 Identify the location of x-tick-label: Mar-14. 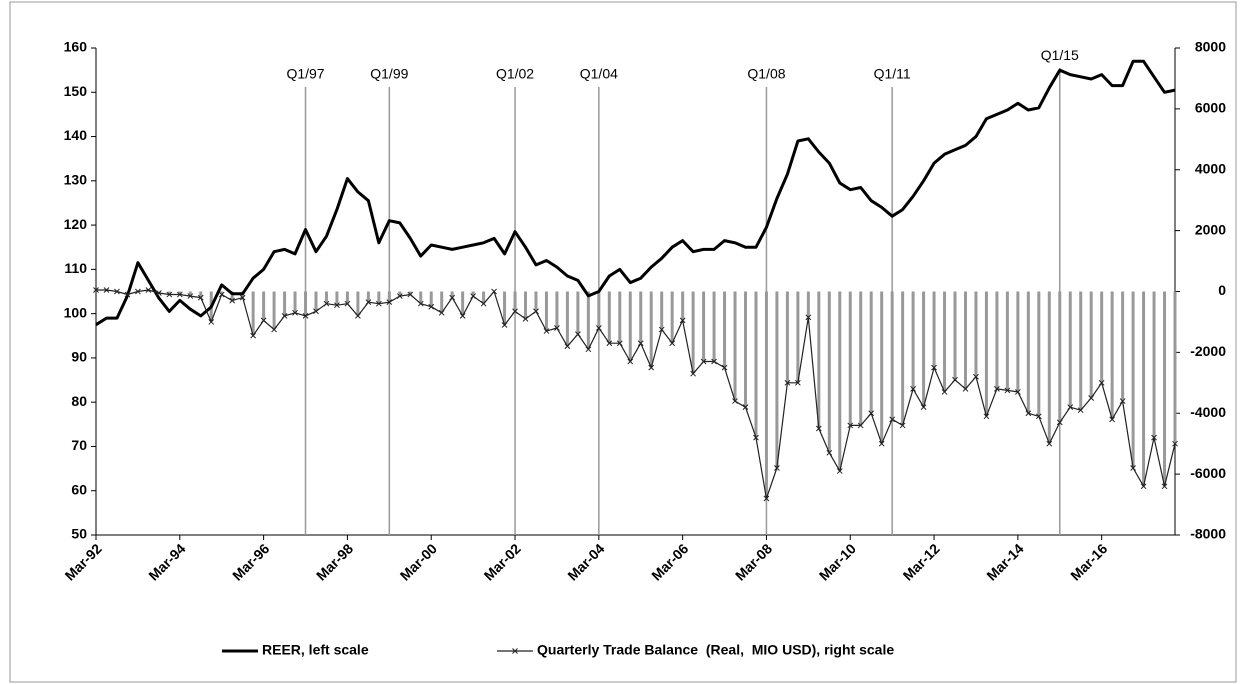
(1004, 561).